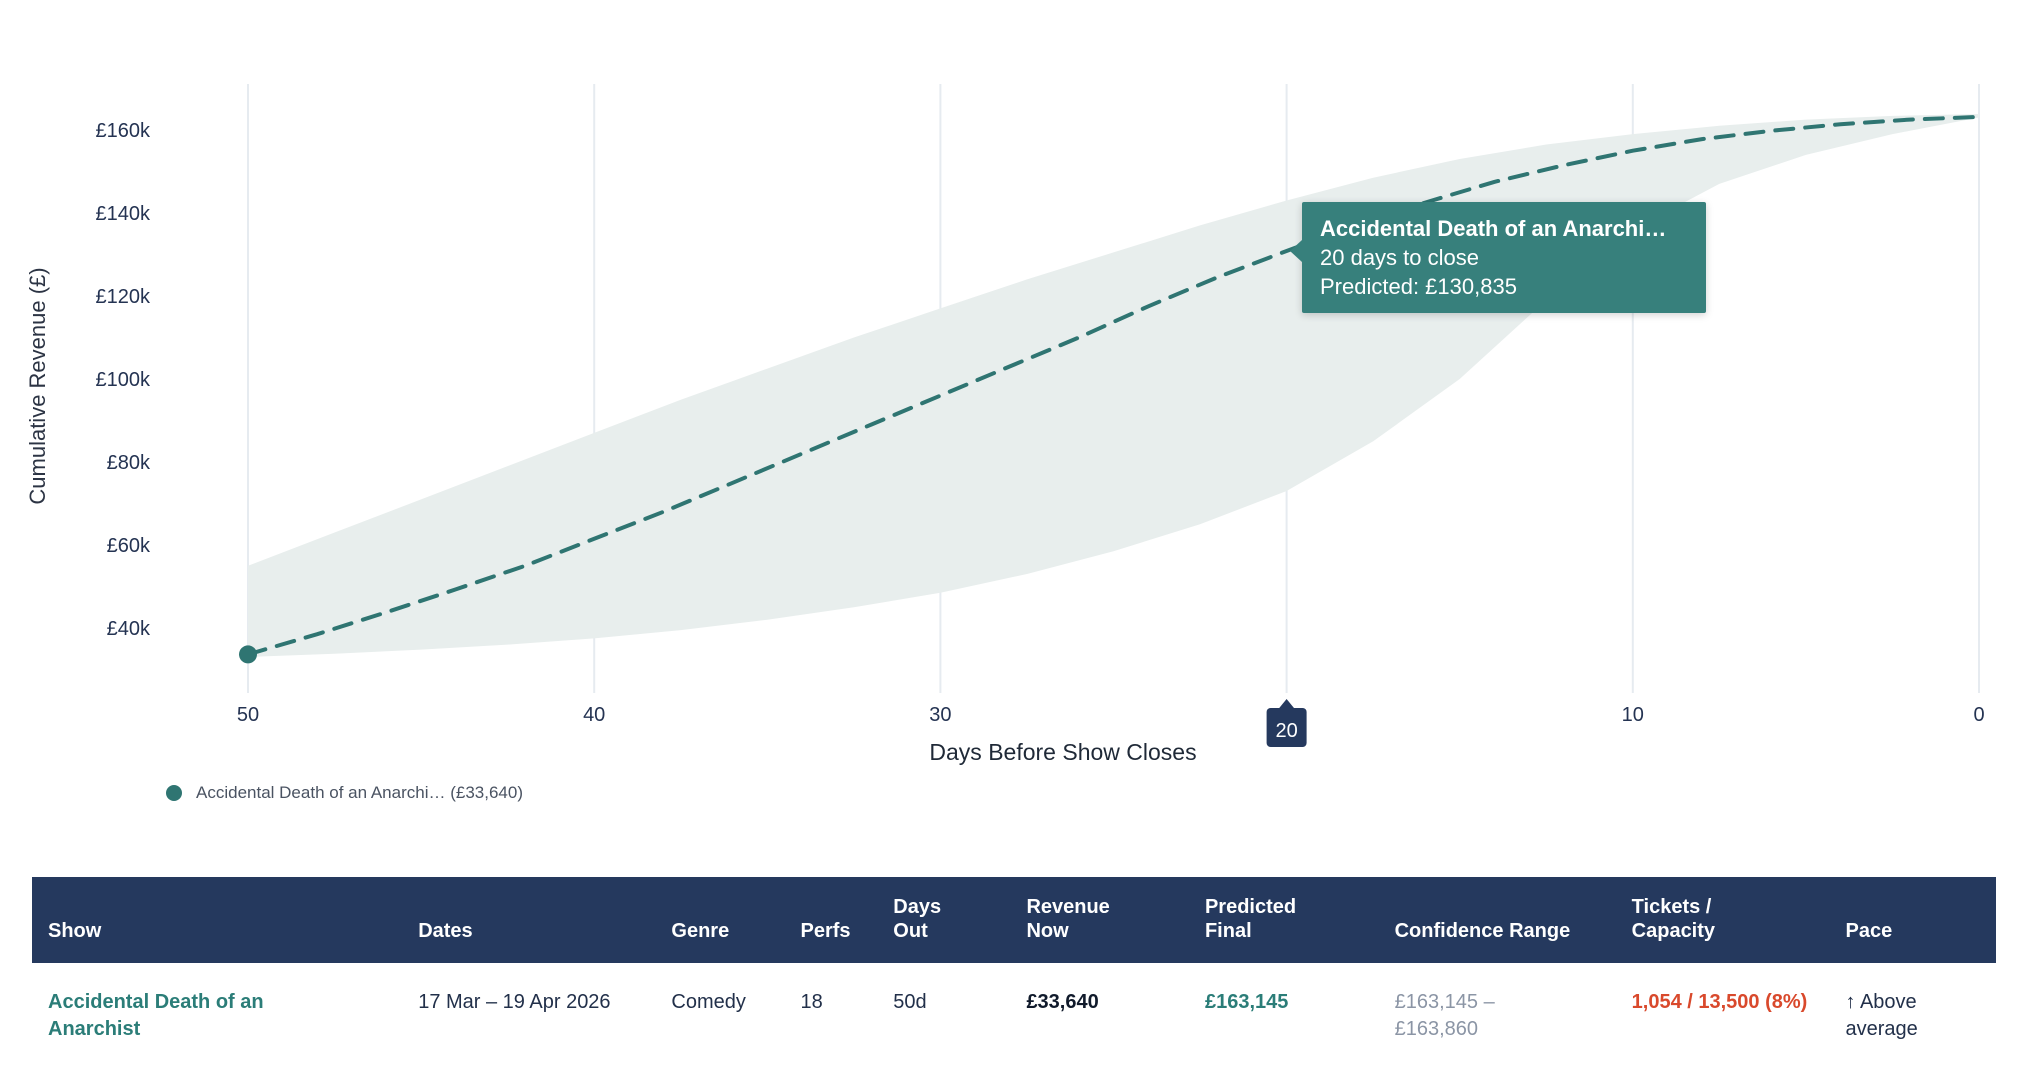 Image resolution: width=2028 pixels, height=1083 pixels. What do you see at coordinates (129, 629) in the screenshot?
I see `y-tick-label: £40k` at bounding box center [129, 629].